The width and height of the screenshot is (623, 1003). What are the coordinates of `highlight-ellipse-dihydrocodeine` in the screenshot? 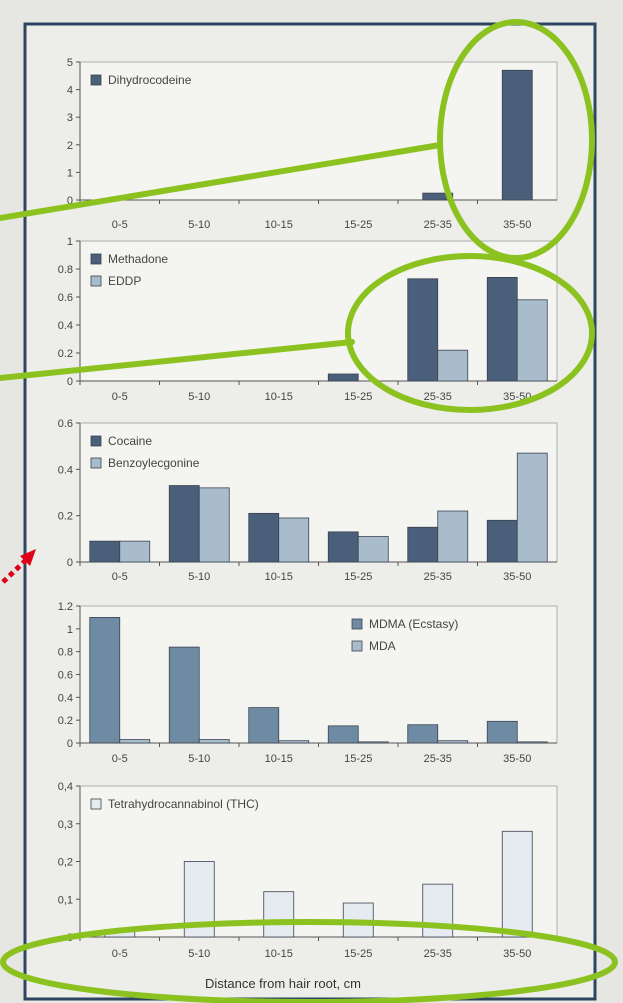 It's located at (516, 140).